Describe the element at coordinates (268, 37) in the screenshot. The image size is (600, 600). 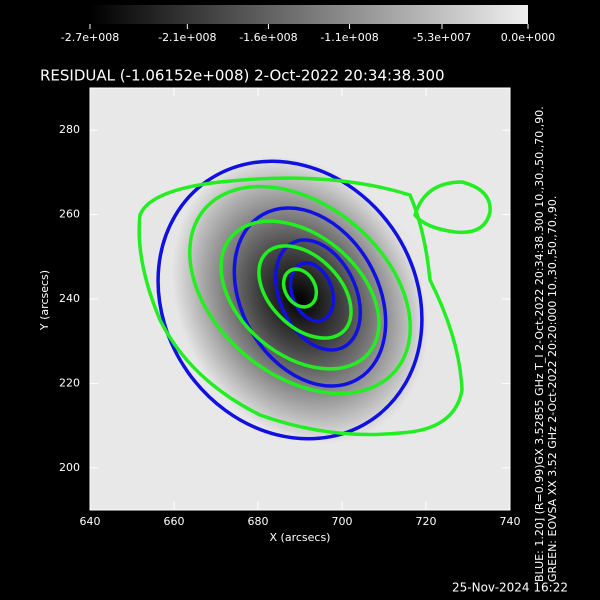
I see `colorbar-tick-label: -1.6e+008` at that location.